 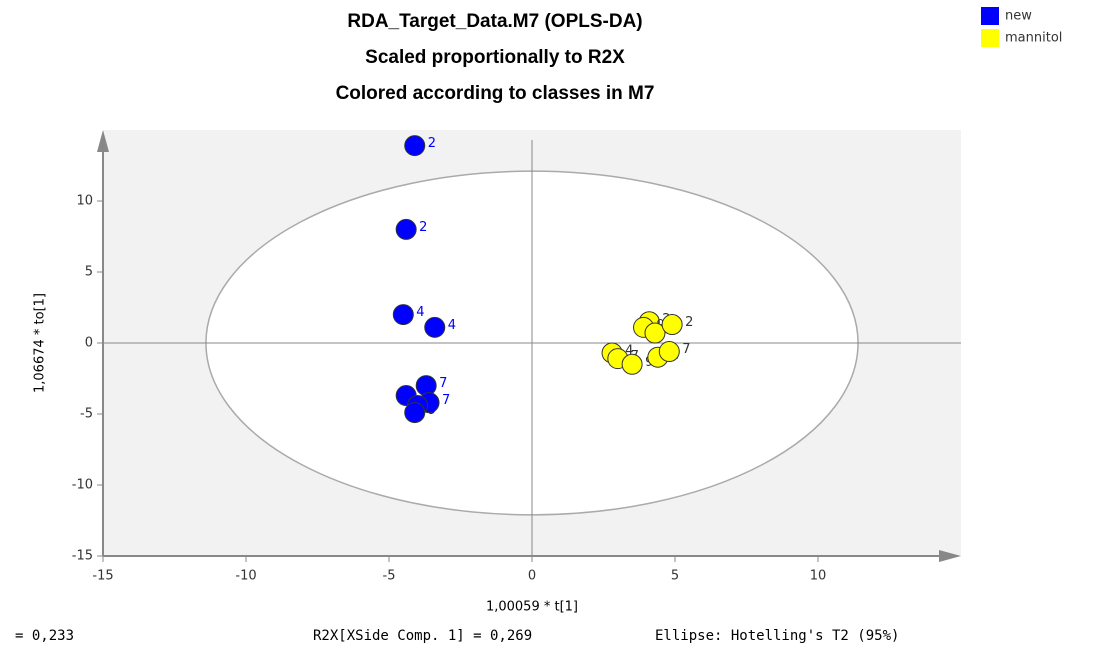 I want to click on chart-subtitle: Scaled proportionally to R2X, so click(x=495, y=57).